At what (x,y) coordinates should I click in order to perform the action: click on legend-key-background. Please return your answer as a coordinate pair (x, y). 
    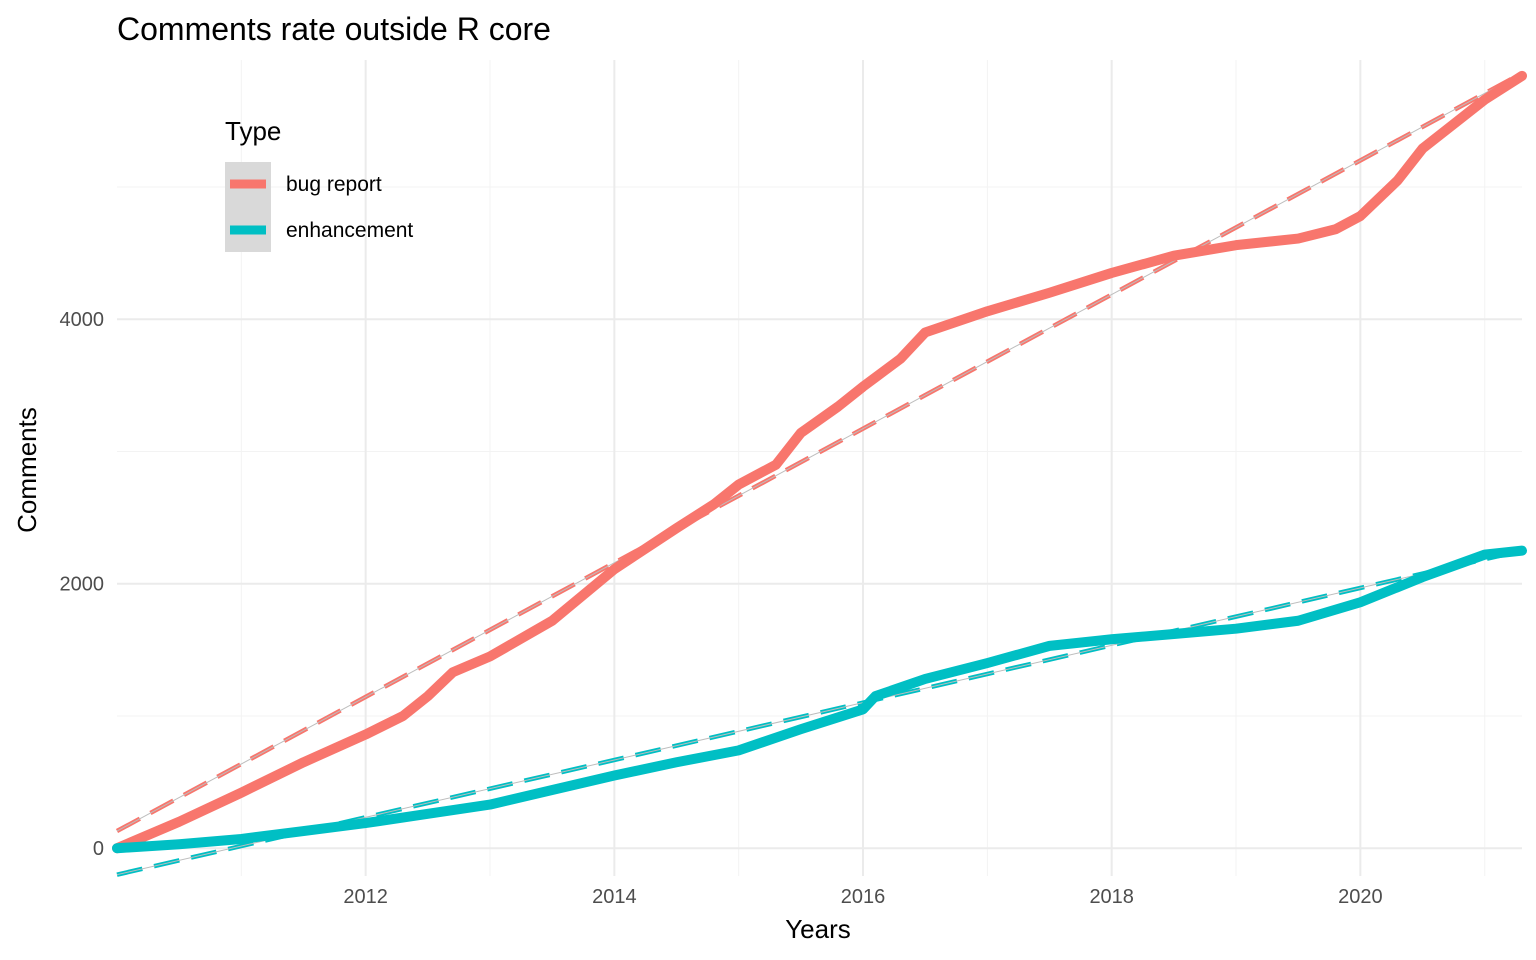
    Looking at the image, I should click on (248, 207).